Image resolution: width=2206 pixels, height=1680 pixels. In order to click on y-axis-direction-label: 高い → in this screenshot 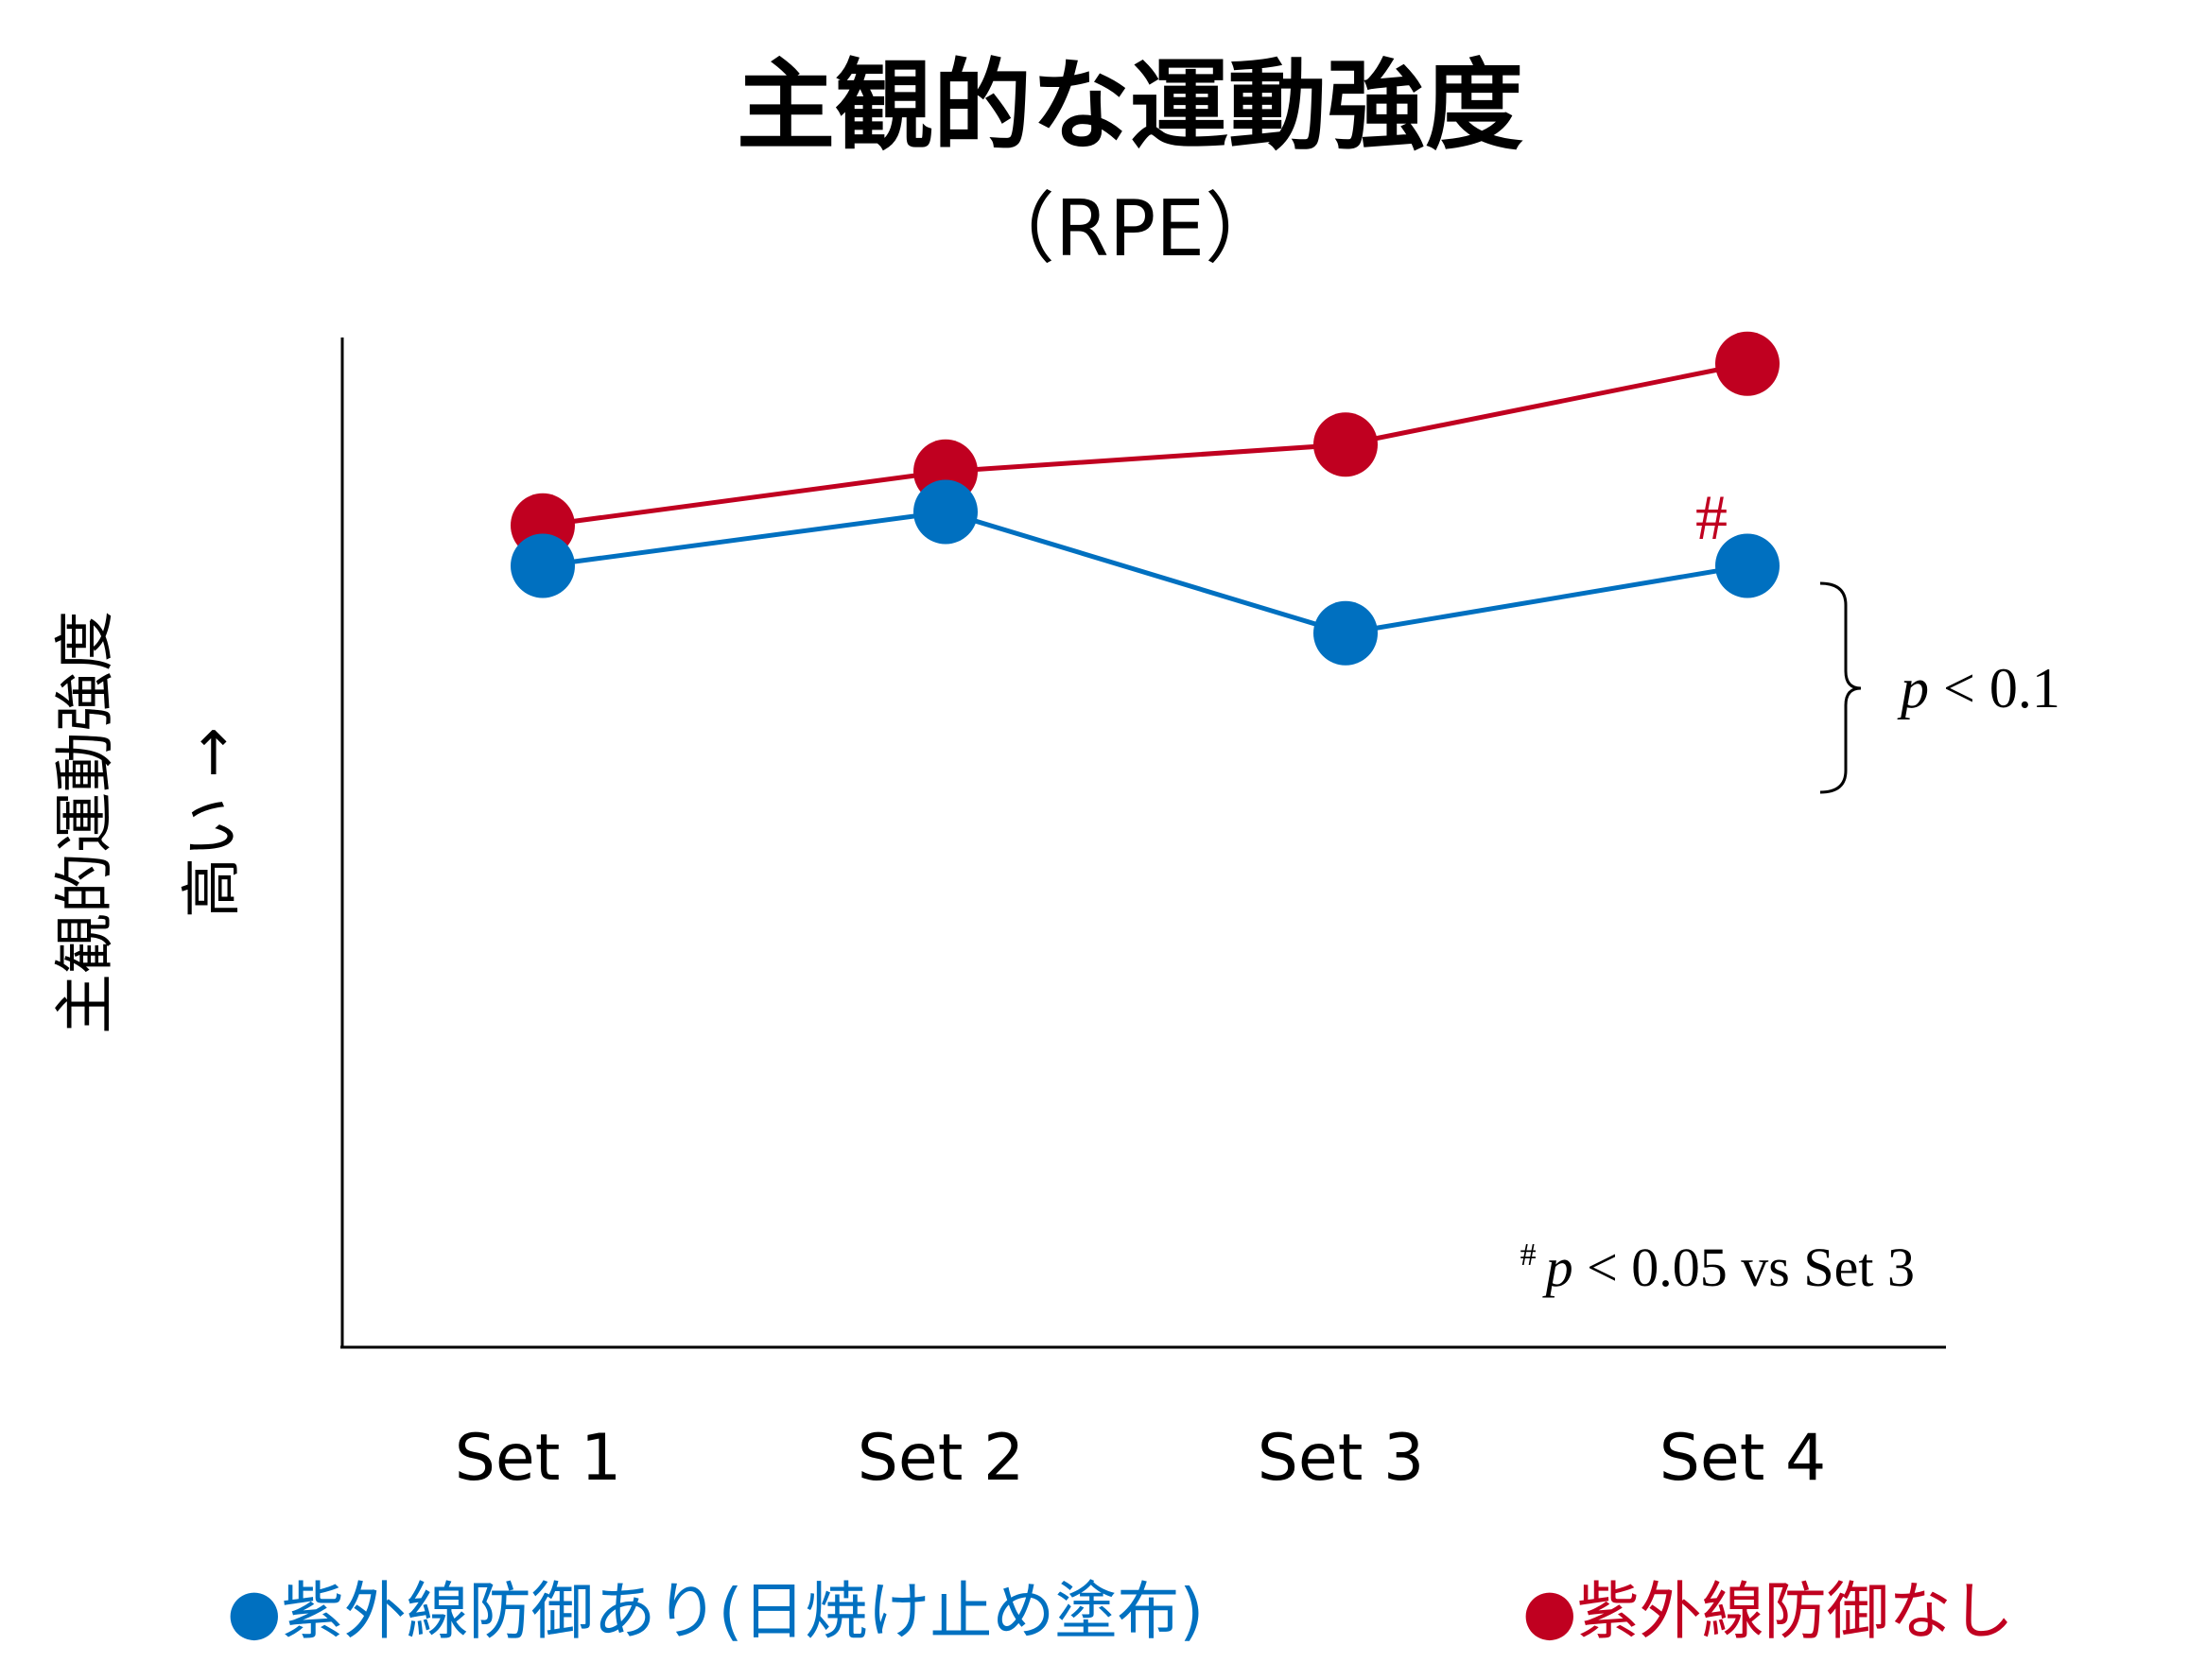, I will do `click(213, 822)`.